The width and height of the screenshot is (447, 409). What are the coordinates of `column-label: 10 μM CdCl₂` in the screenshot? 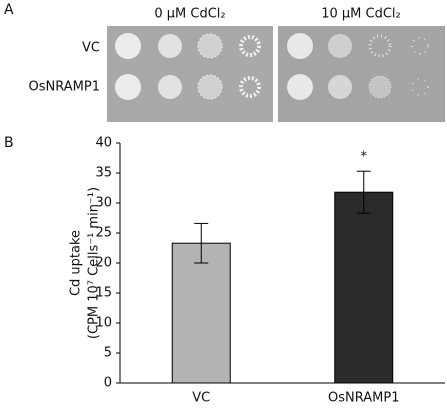 It's located at (361, 14).